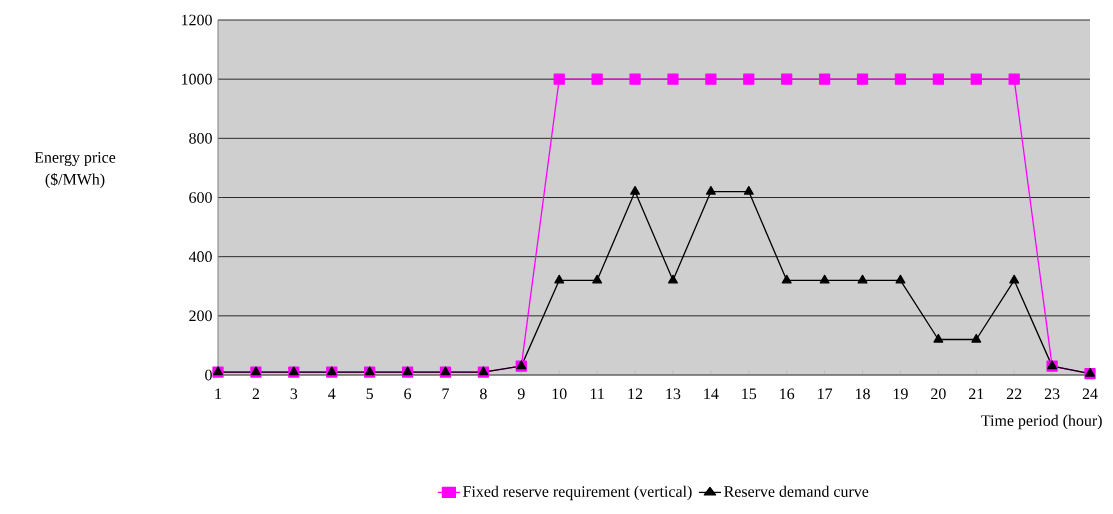 This screenshot has height=514, width=1113. Describe the element at coordinates (446, 393) in the screenshot. I see `x-tick-label: 7` at that location.